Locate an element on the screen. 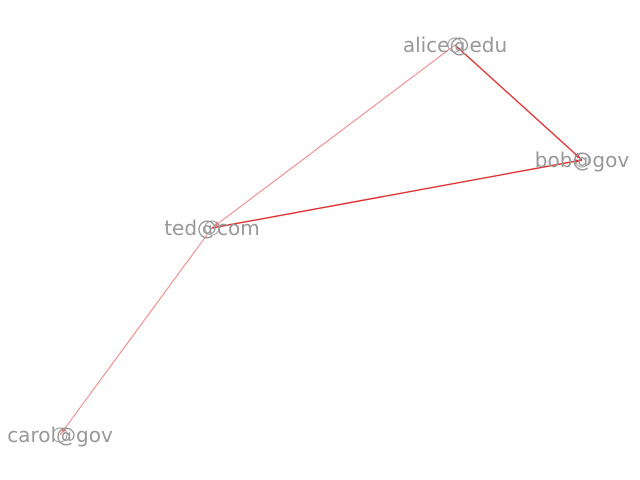 The height and width of the screenshot is (480, 640). edge-arrowhead-alice-bob is located at coordinates (577, 155).